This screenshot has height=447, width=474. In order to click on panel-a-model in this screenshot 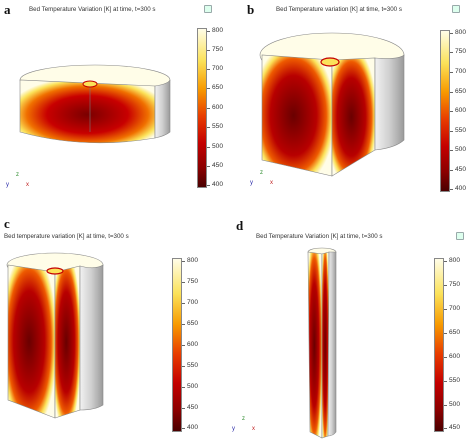, I will do `click(95, 104)`.